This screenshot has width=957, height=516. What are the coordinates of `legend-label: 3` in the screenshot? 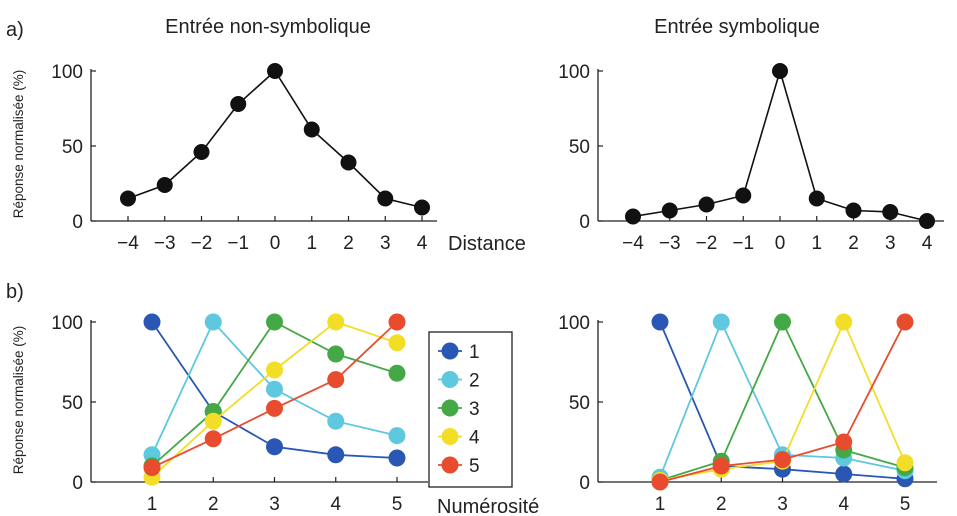 It's located at (474, 409).